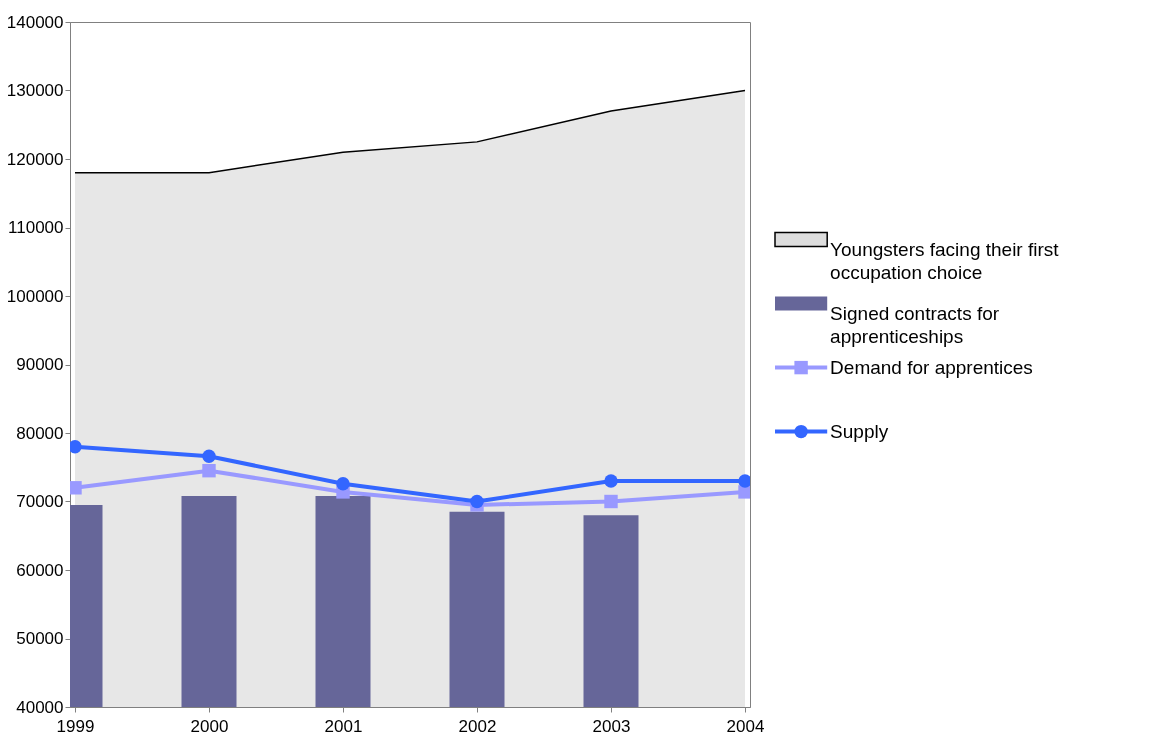 The height and width of the screenshot is (747, 1153). Describe the element at coordinates (36, 227) in the screenshot. I see `y-tick-label: 110000` at that location.